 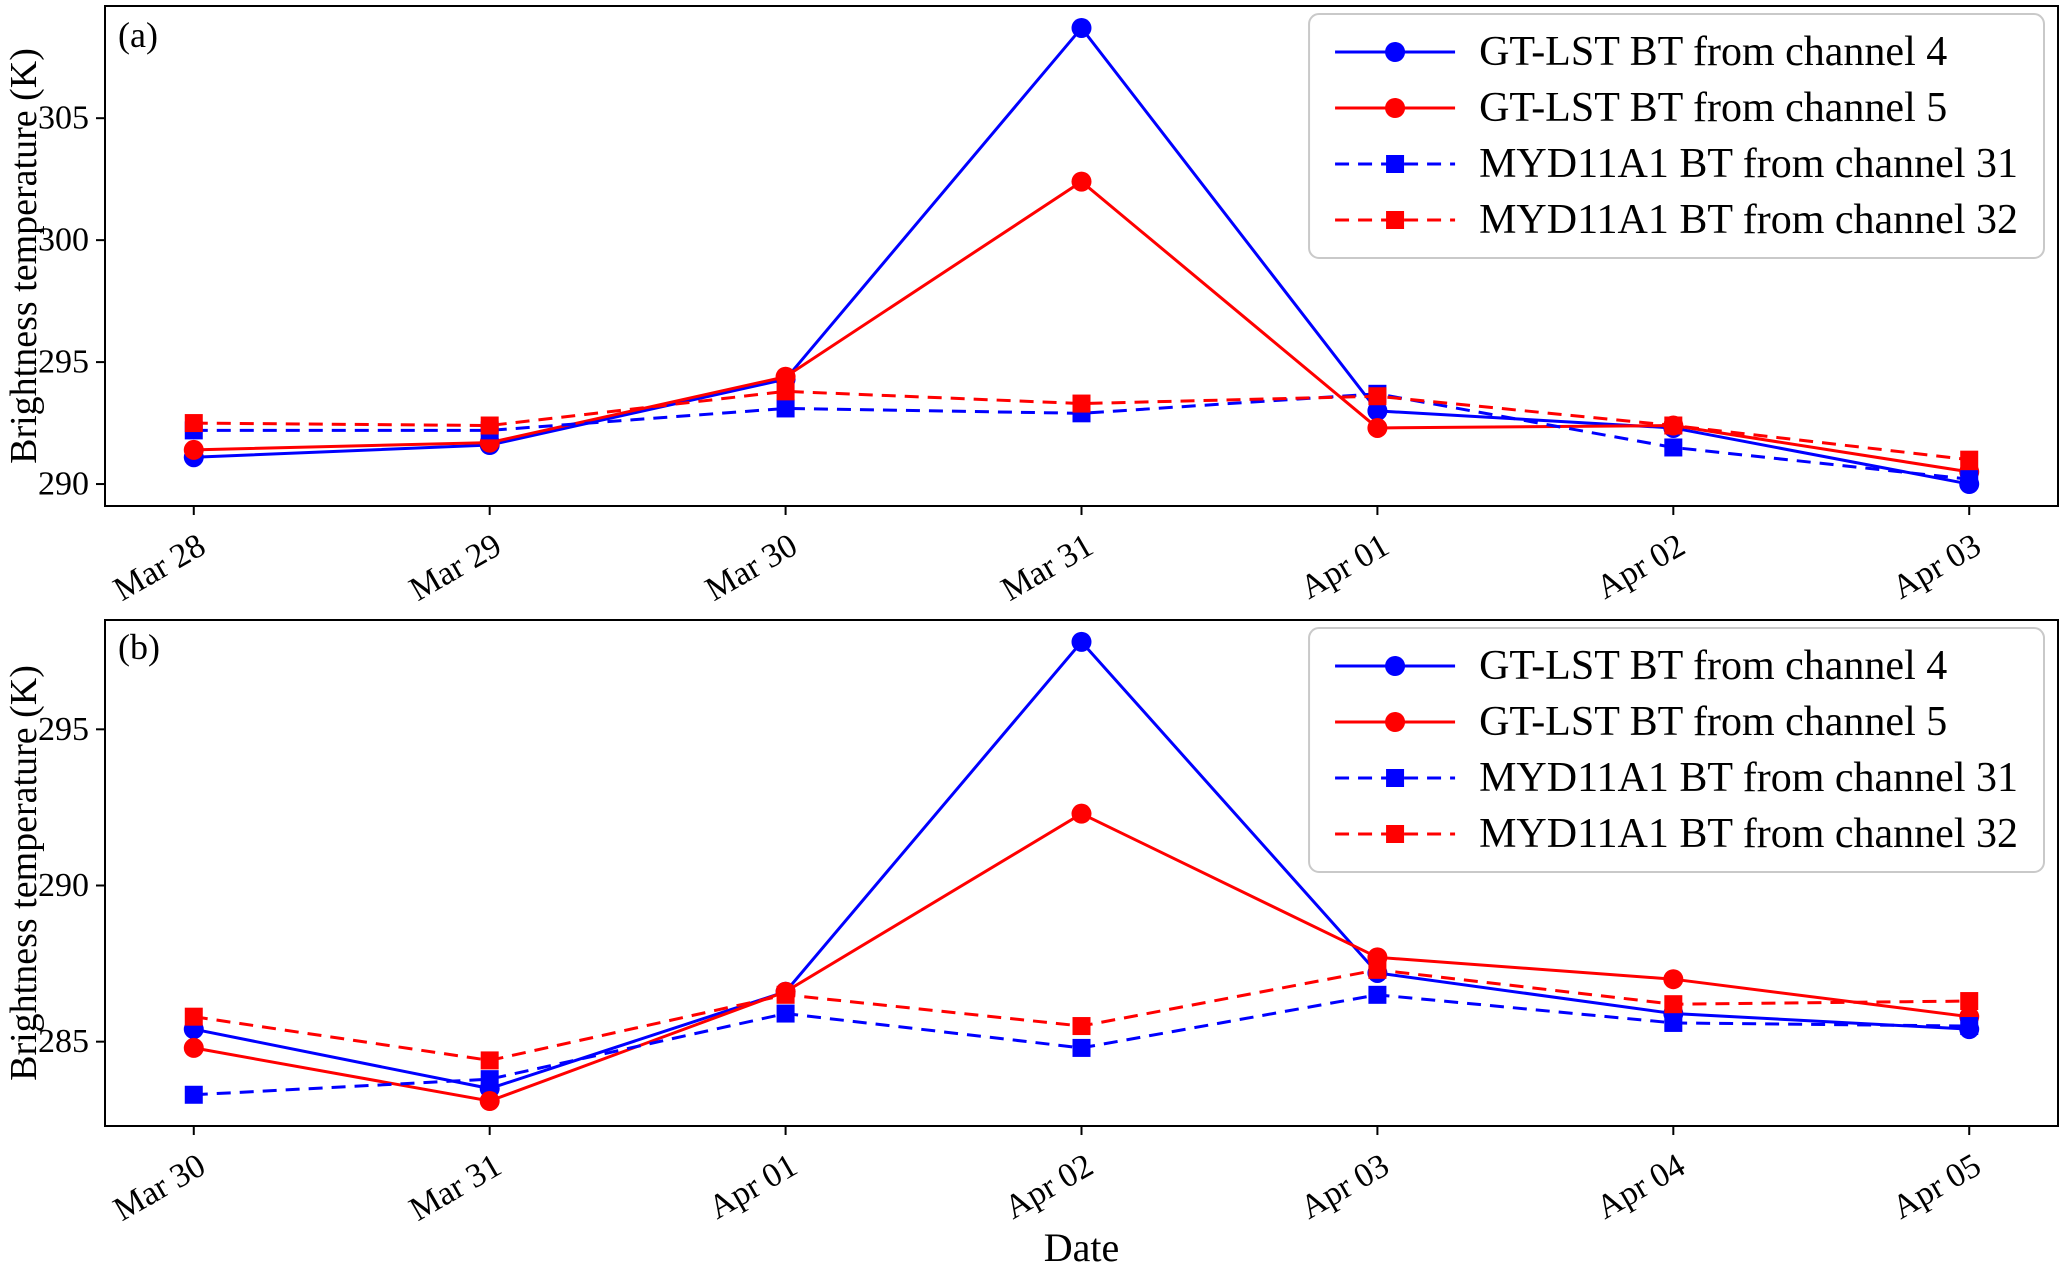 What do you see at coordinates (455, 568) in the screenshot?
I see `x-tick-label: Mar 29` at bounding box center [455, 568].